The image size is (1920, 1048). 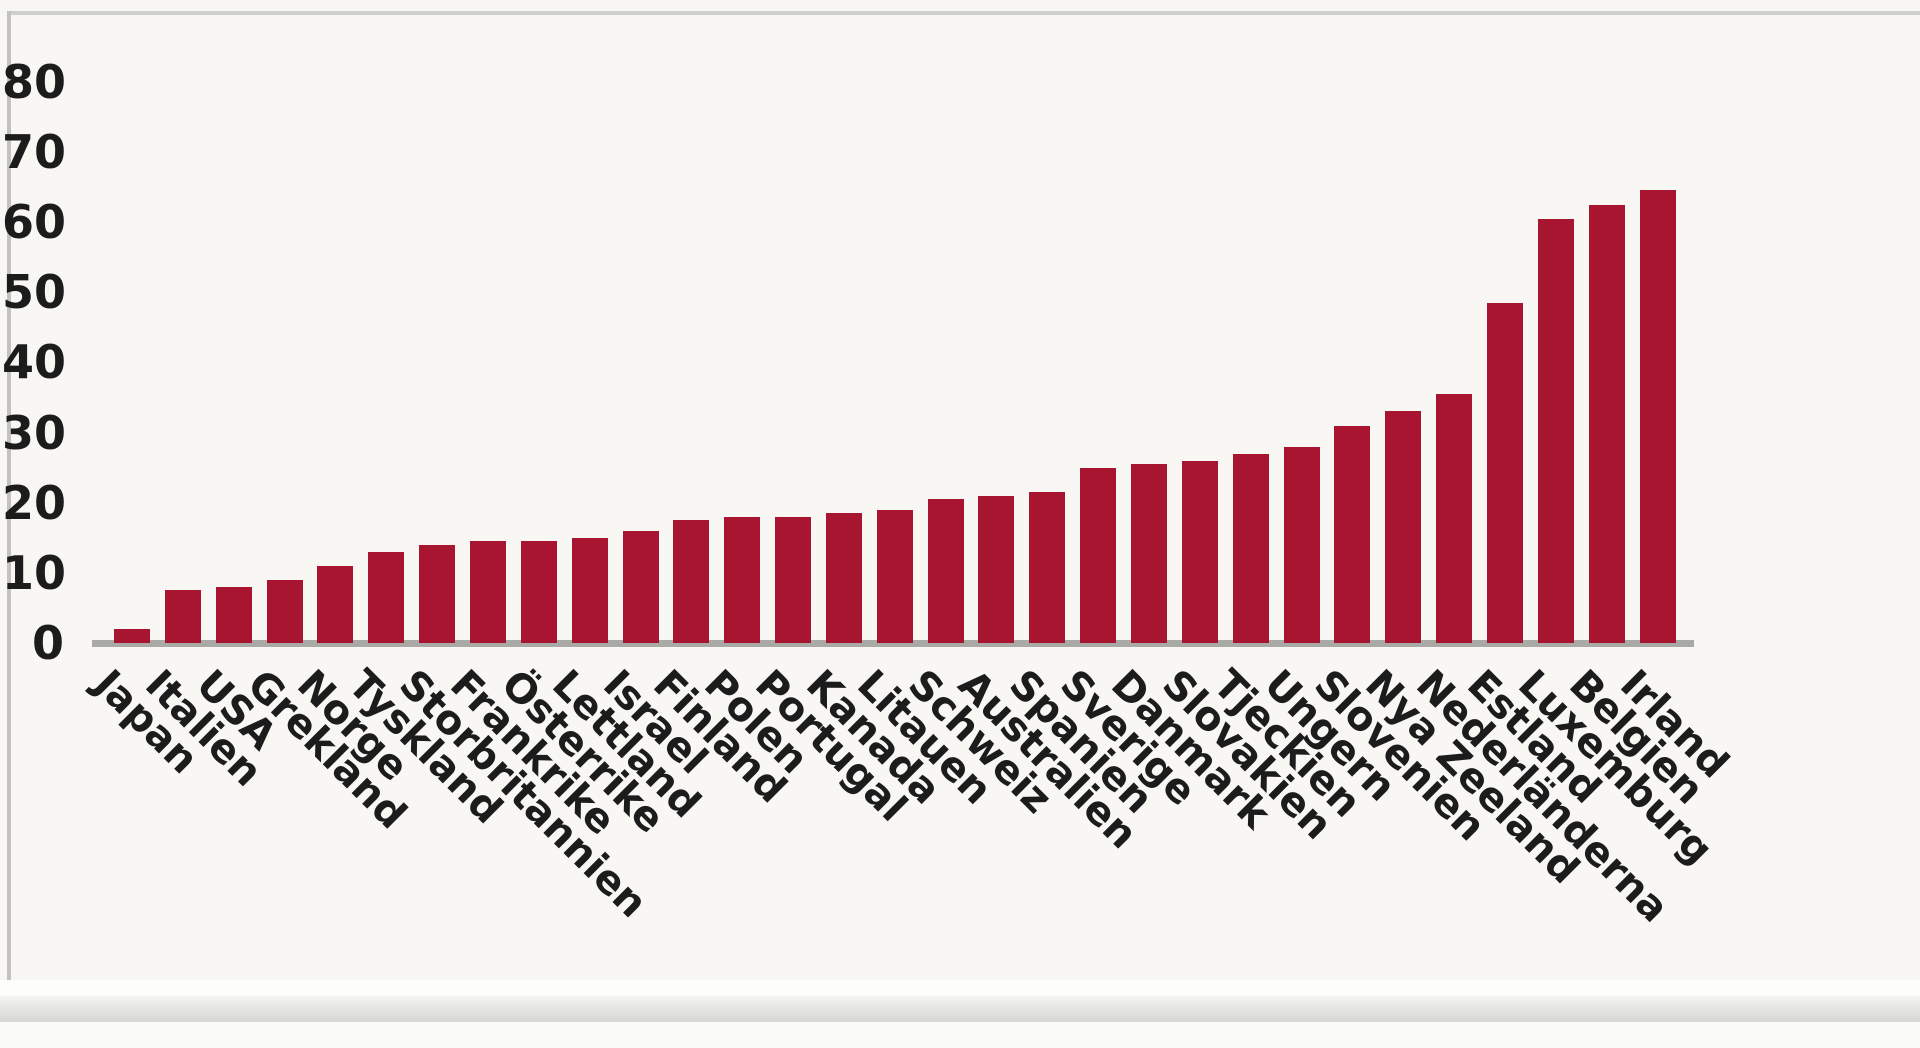 I want to click on y-tick-label: 0, so click(x=47, y=643).